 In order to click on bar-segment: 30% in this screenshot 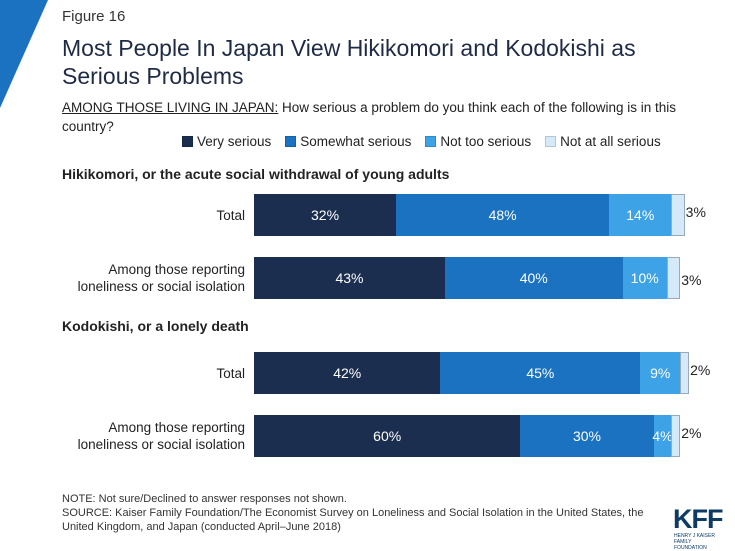, I will do `click(587, 436)`.